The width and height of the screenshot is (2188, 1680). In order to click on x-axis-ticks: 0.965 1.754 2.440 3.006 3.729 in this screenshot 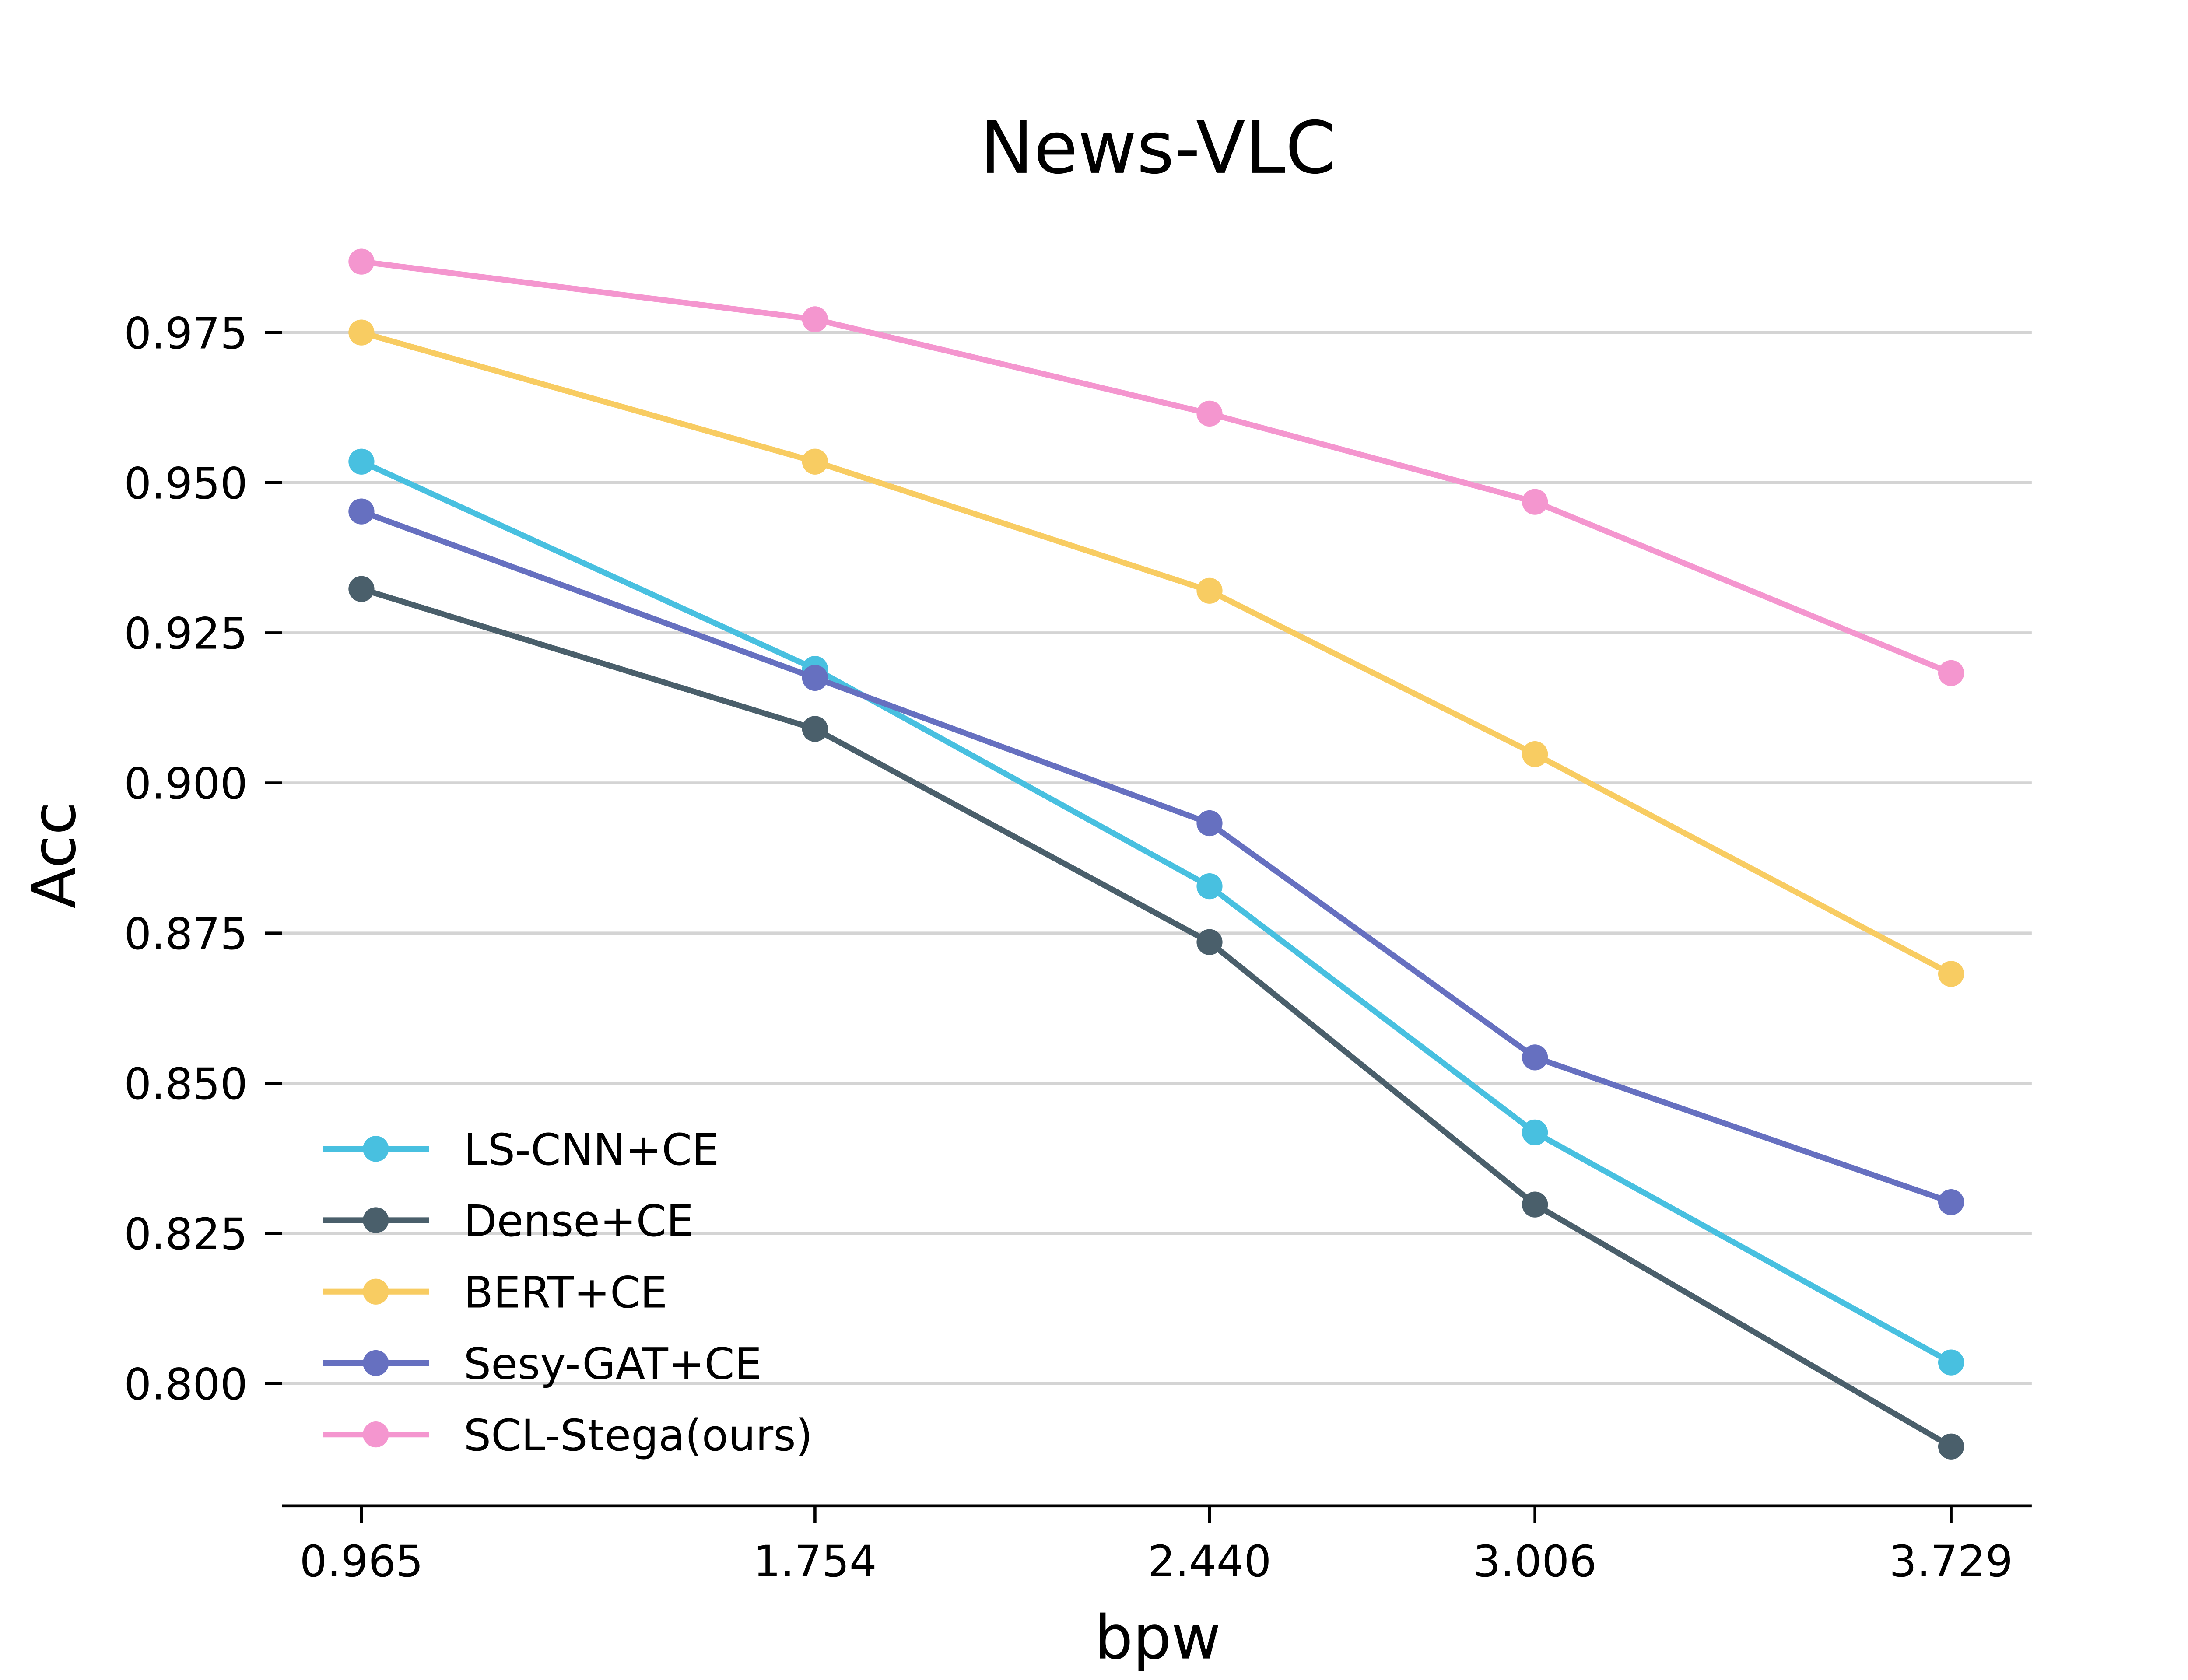, I will do `click(1156, 1546)`.